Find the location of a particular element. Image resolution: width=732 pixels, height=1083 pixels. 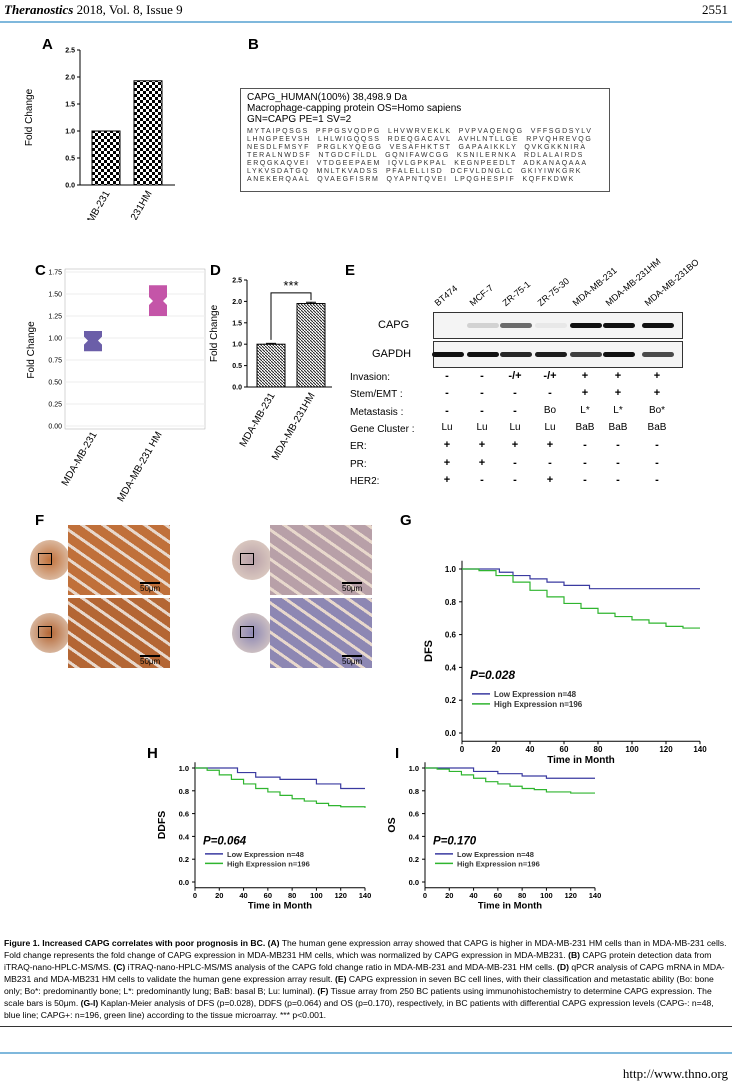

panel-label-b: B is located at coordinates (253, 44).